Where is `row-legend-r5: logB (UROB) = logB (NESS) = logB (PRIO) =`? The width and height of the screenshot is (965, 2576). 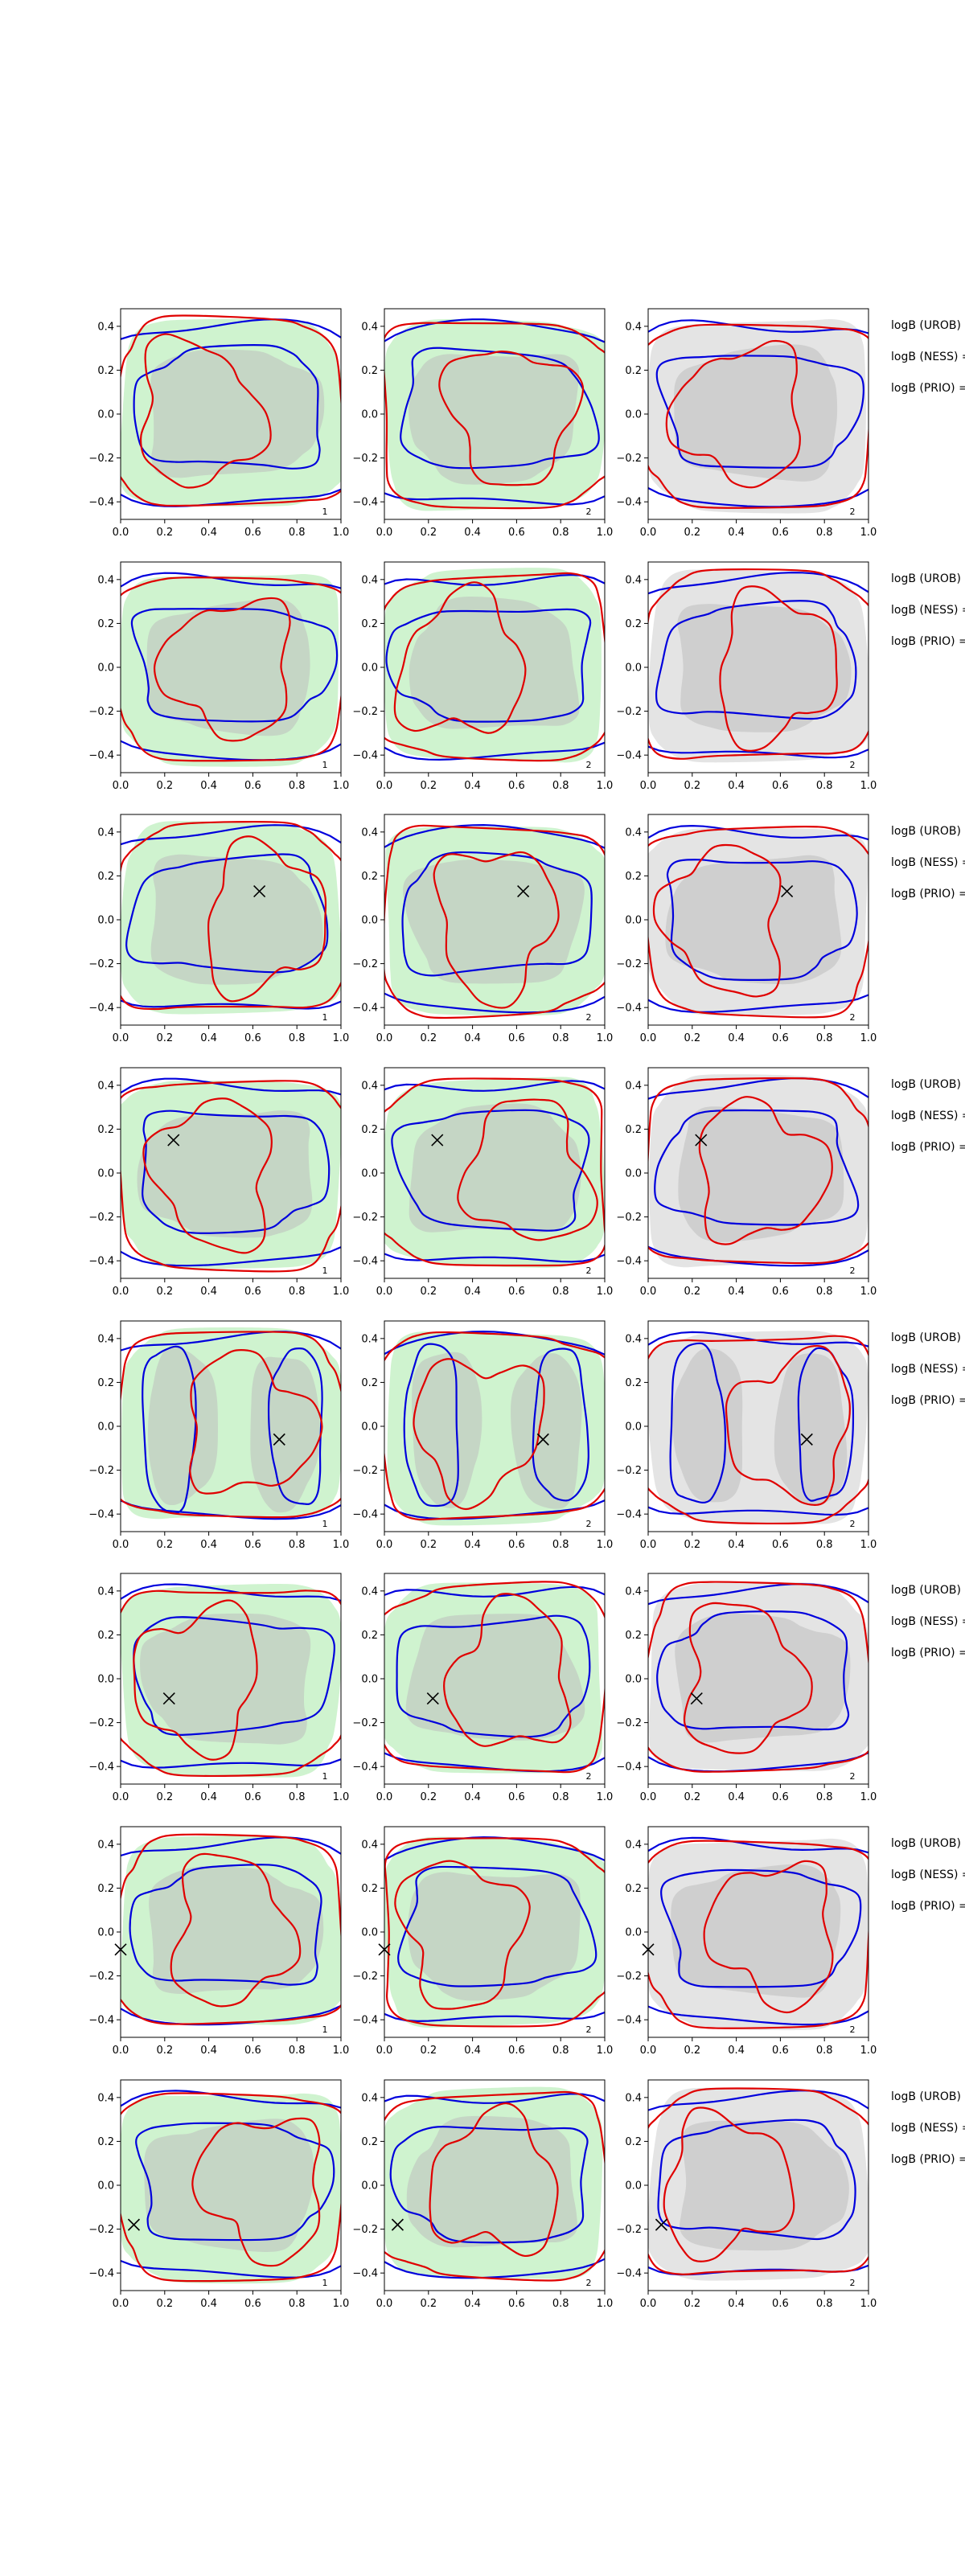 row-legend-r5: logB (UROB) = logB (NESS) = logB (PRIO) = is located at coordinates (928, 1369).